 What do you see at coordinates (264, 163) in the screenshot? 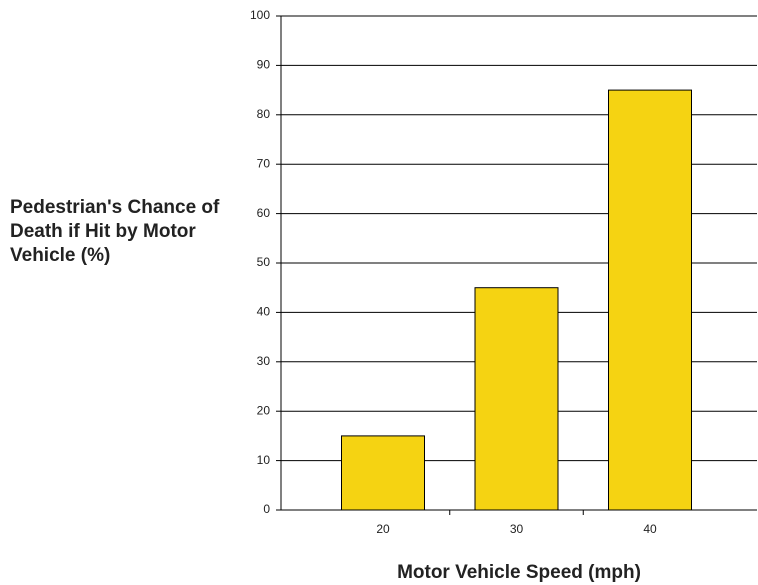
I see `y-tick-label: 70` at bounding box center [264, 163].